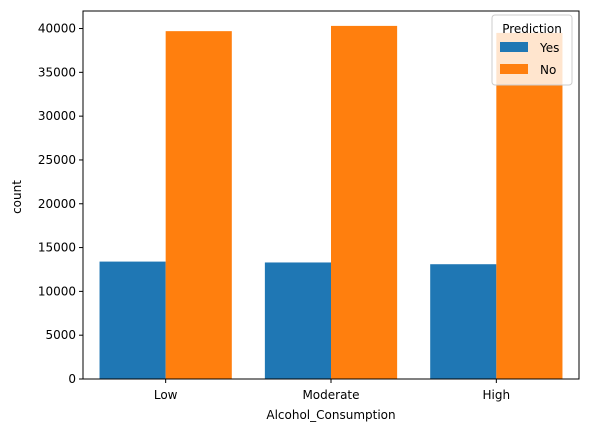 The height and width of the screenshot is (433, 589). I want to click on bar-low-no, so click(198, 205).